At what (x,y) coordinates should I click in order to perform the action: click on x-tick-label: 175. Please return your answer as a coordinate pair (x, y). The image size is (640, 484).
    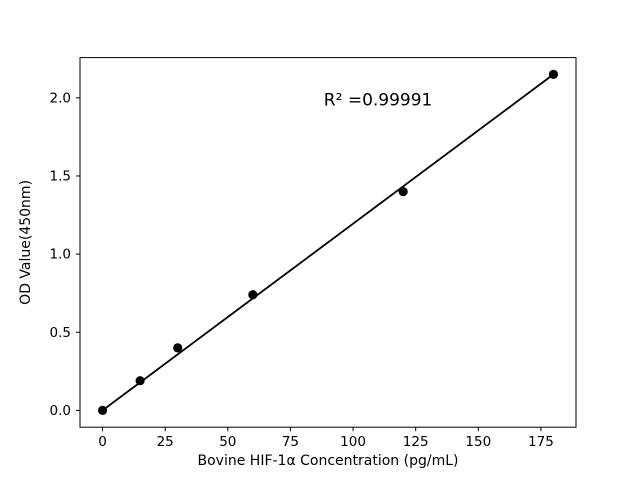
    Looking at the image, I should click on (541, 442).